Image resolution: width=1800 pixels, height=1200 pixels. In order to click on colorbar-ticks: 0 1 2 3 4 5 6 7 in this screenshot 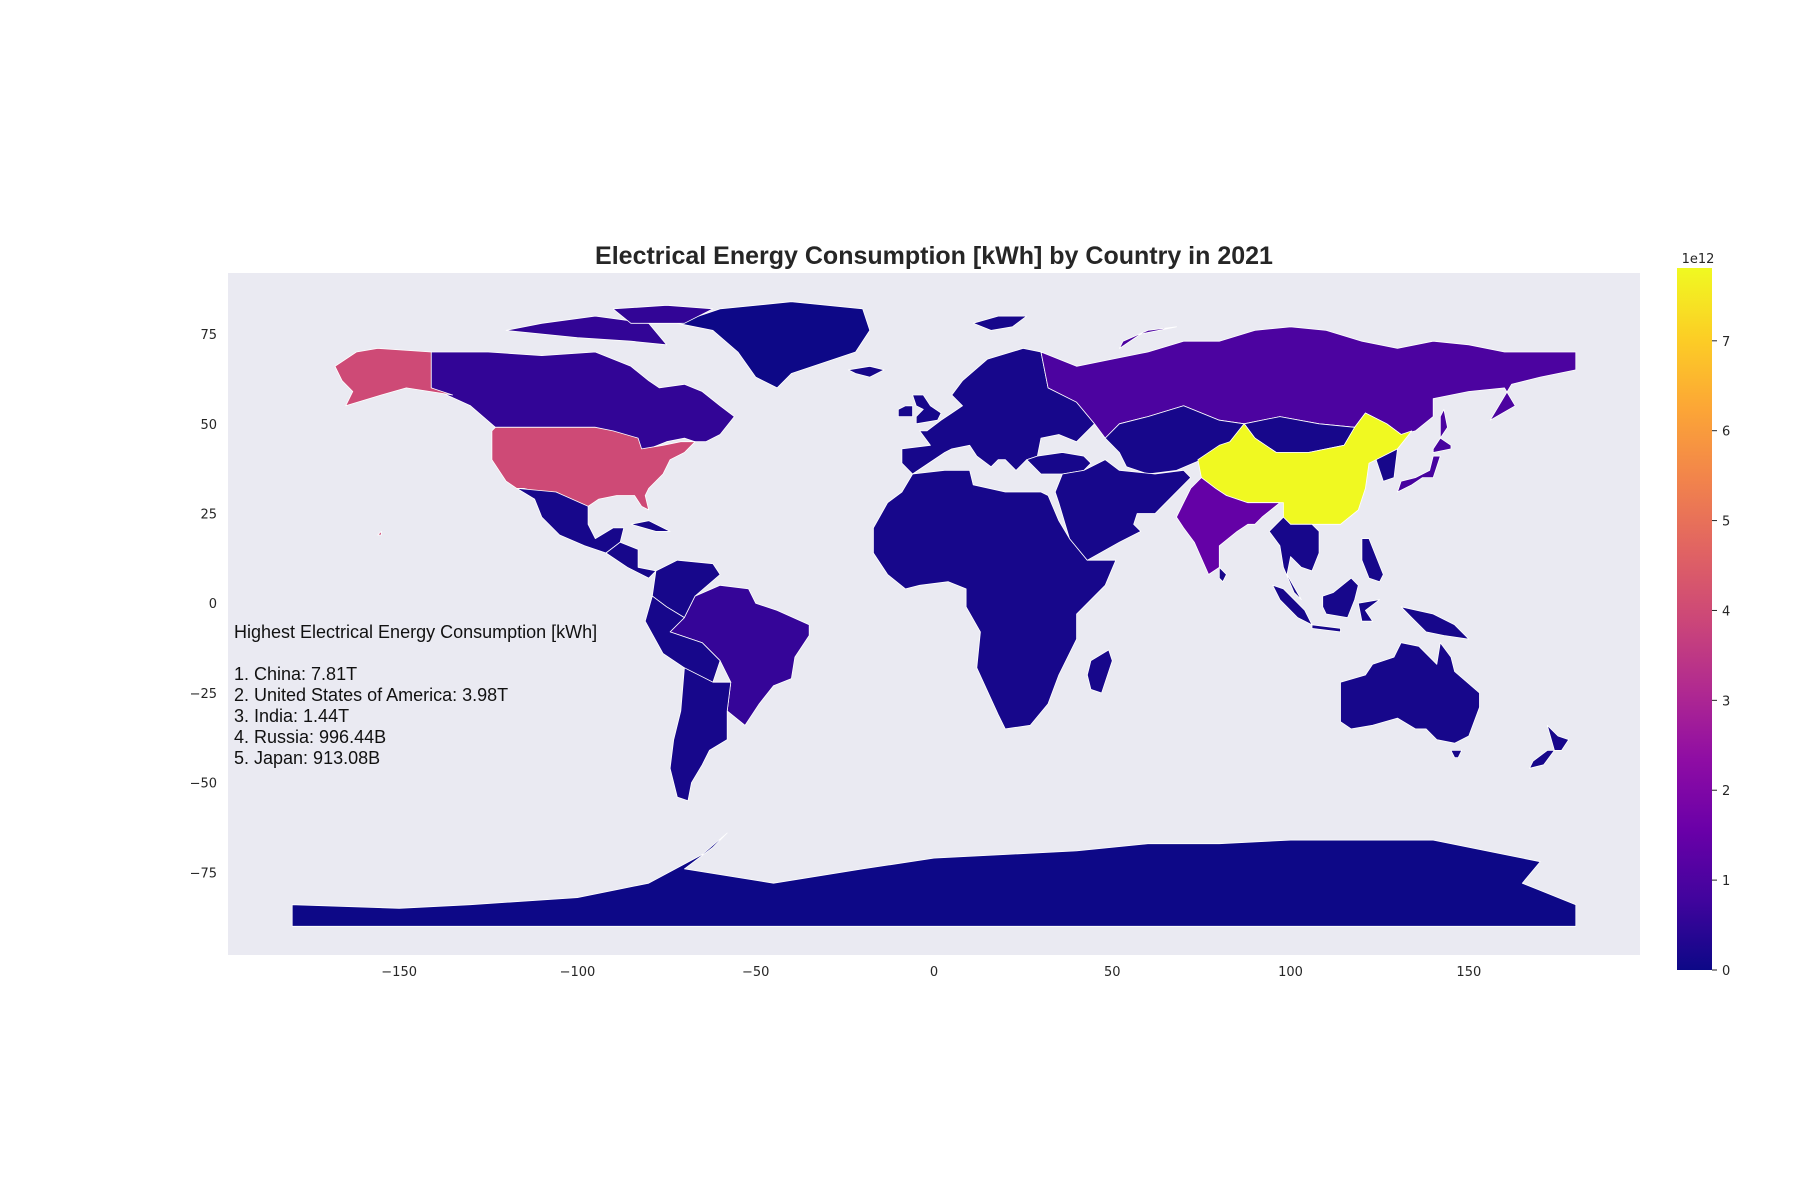, I will do `click(1721, 657)`.